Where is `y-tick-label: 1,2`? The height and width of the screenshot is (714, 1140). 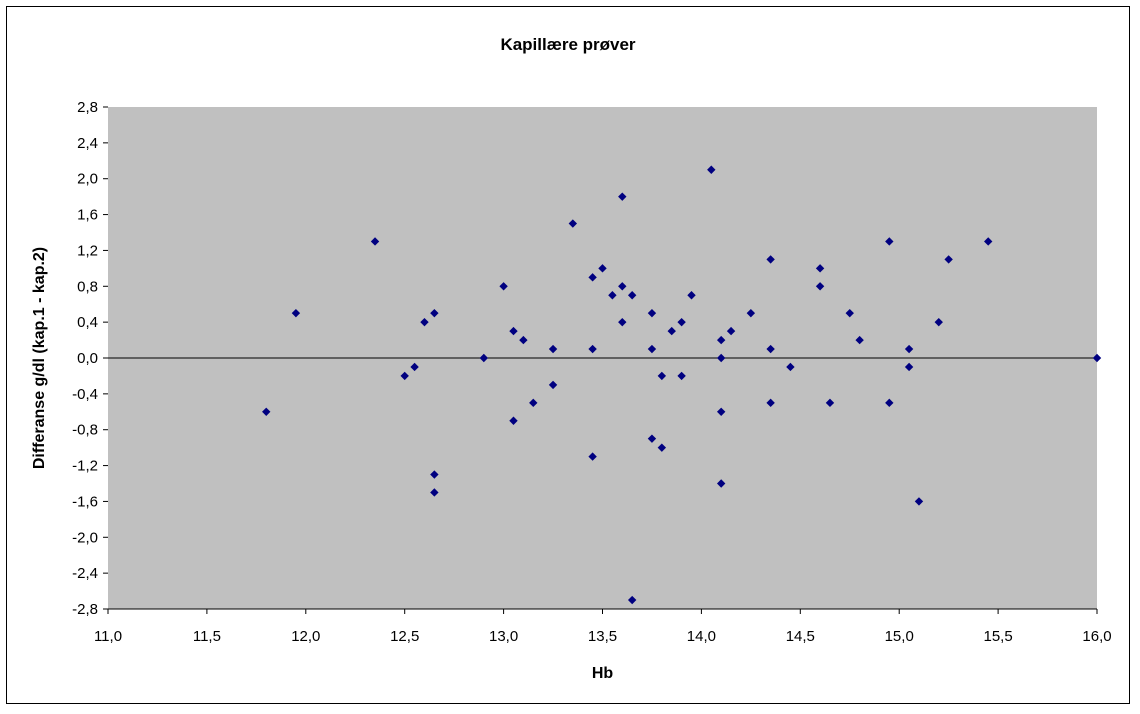 y-tick-label: 1,2 is located at coordinates (87, 250).